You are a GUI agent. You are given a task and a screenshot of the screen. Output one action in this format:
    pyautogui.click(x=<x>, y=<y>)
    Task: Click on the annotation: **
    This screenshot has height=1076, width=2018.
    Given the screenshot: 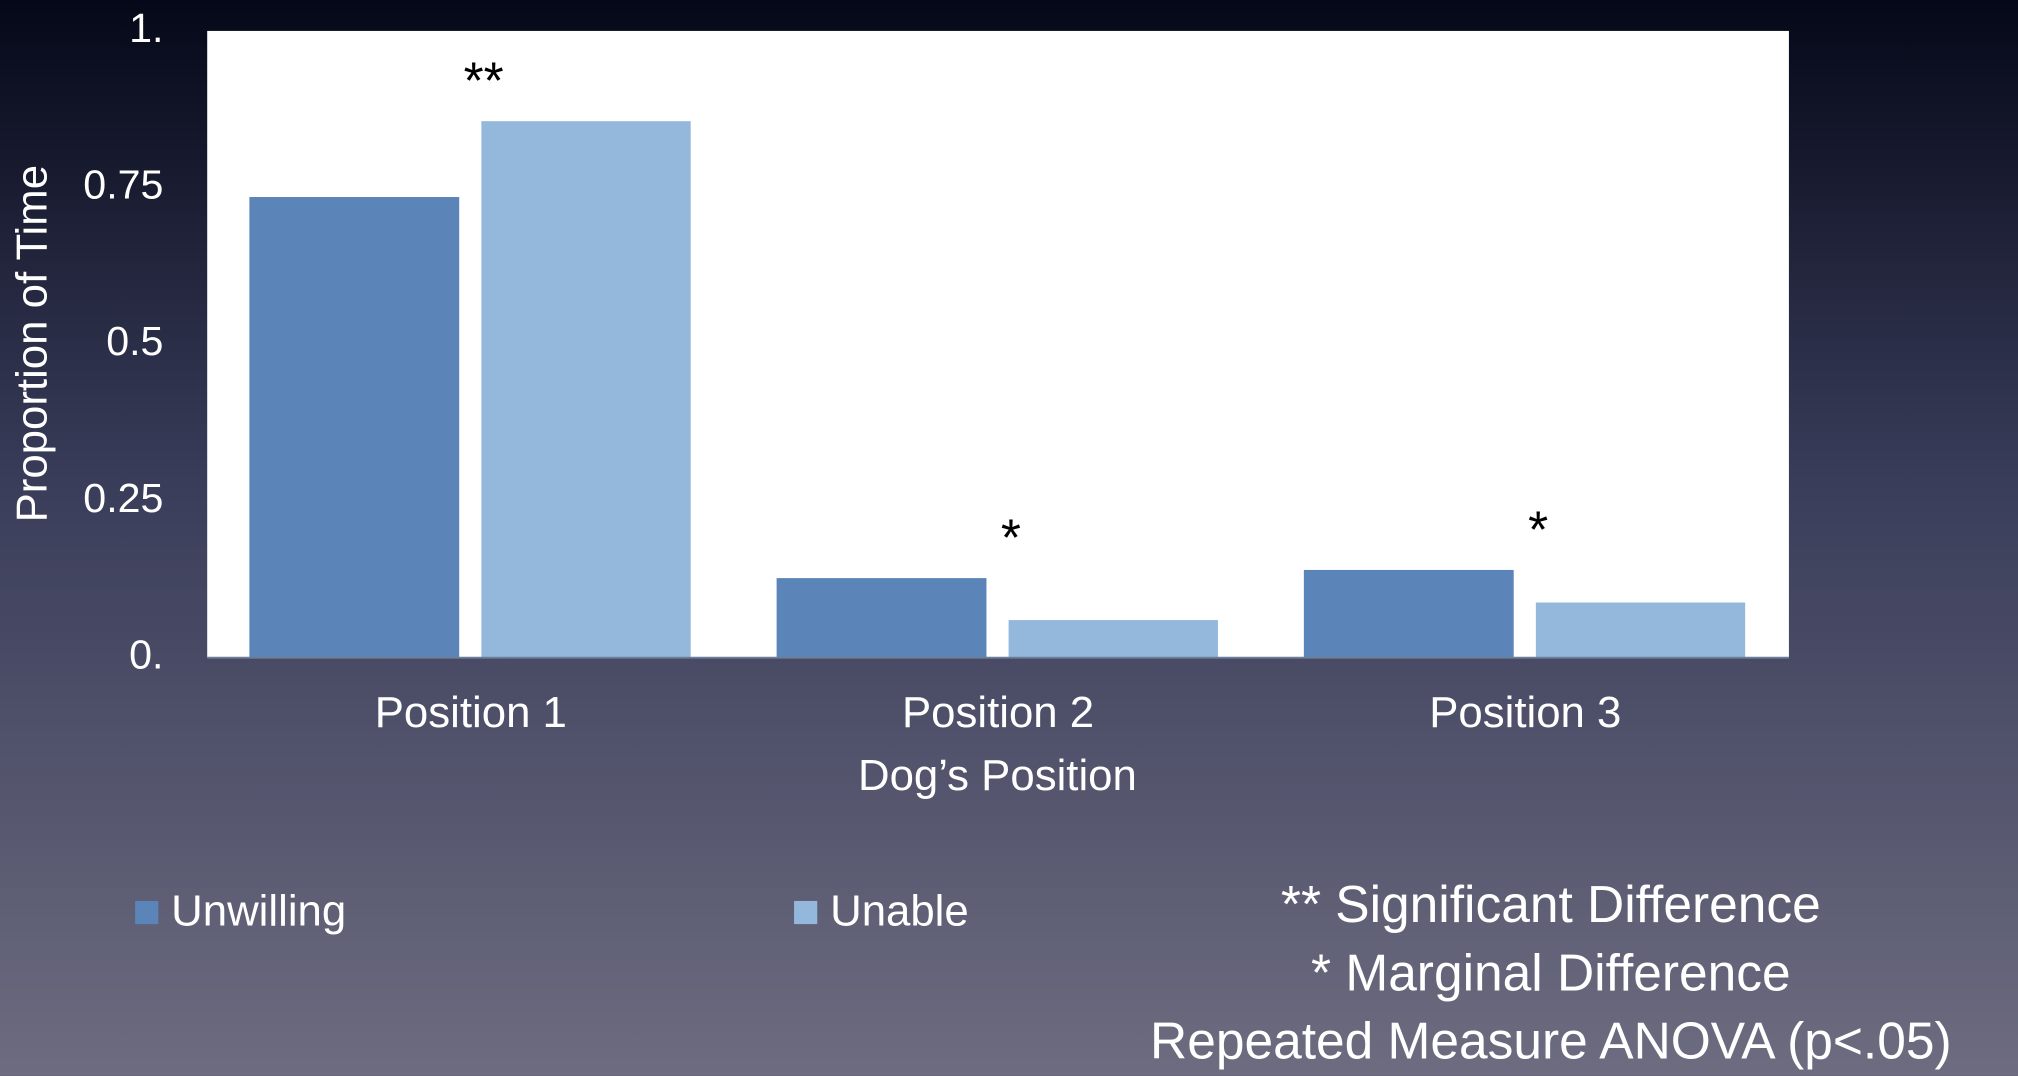 What is the action you would take?
    pyautogui.click(x=484, y=81)
    